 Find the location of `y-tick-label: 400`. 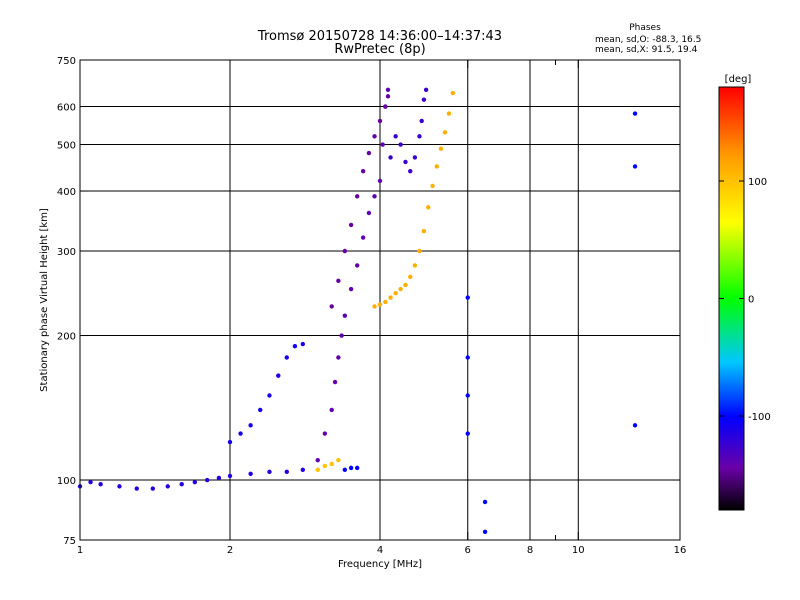

y-tick-label: 400 is located at coordinates (66, 192).